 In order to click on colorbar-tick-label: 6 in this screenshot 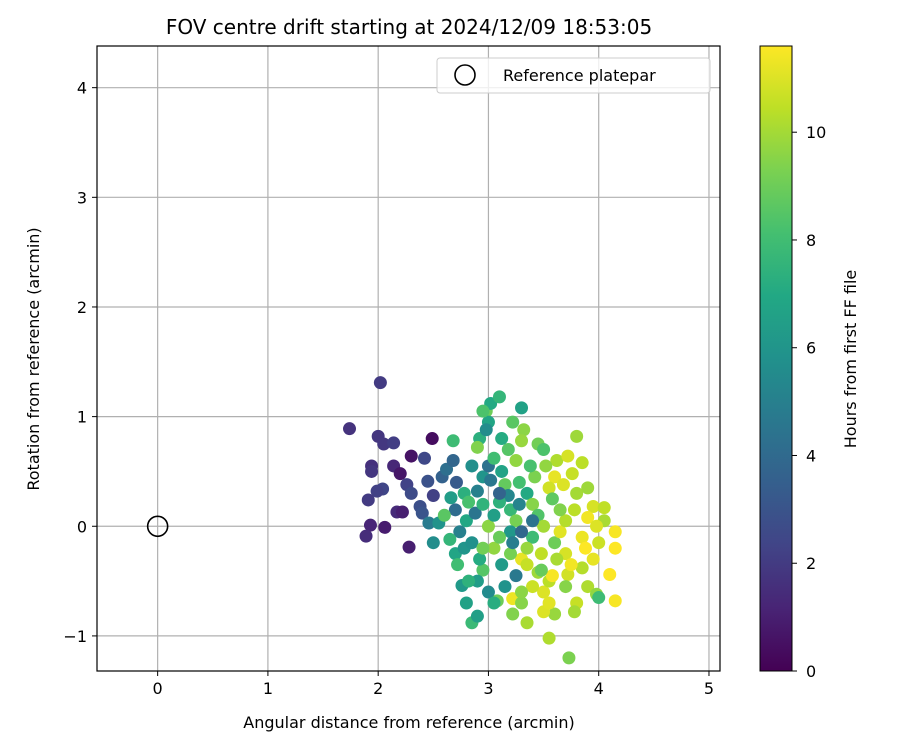, I will do `click(811, 348)`.